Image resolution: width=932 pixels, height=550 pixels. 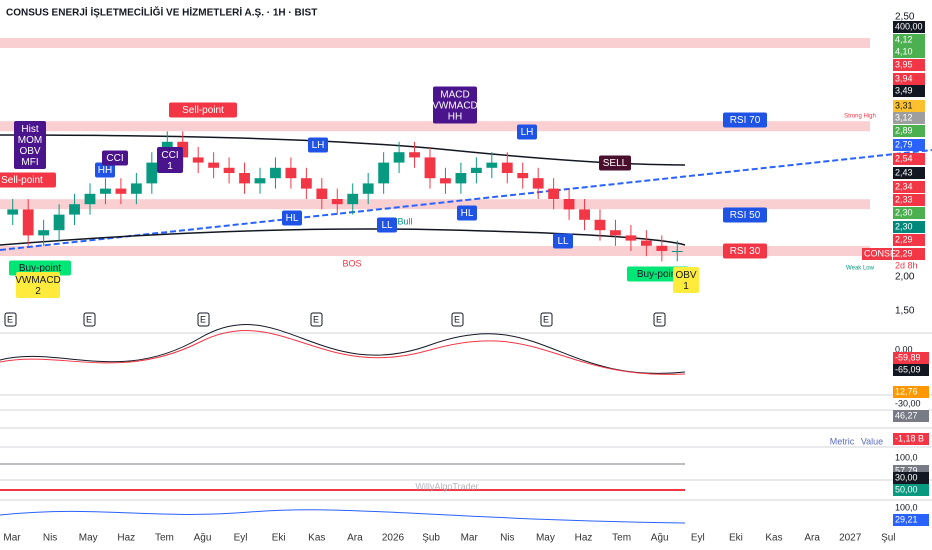 I want to click on annotation-label: Buy-point, so click(x=658, y=274).